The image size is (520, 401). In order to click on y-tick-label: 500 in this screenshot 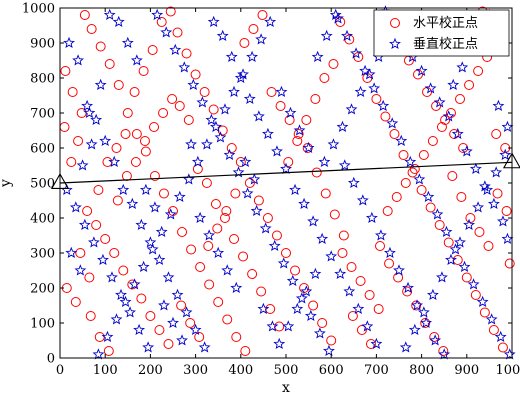, I will do `click(42, 184)`.